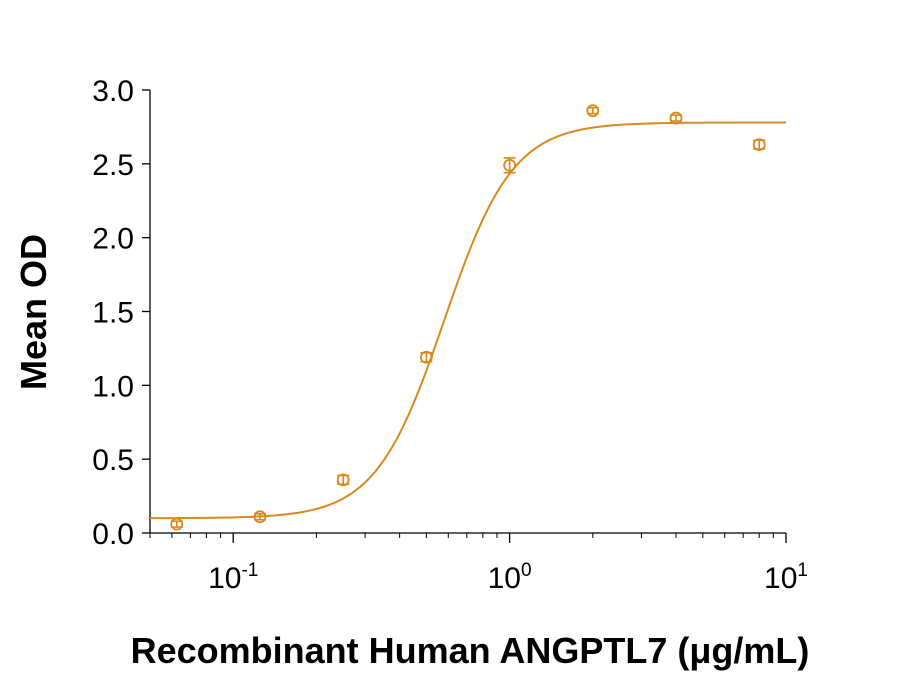  I want to click on x-tick-label: 10⁻¹, so click(233, 577).